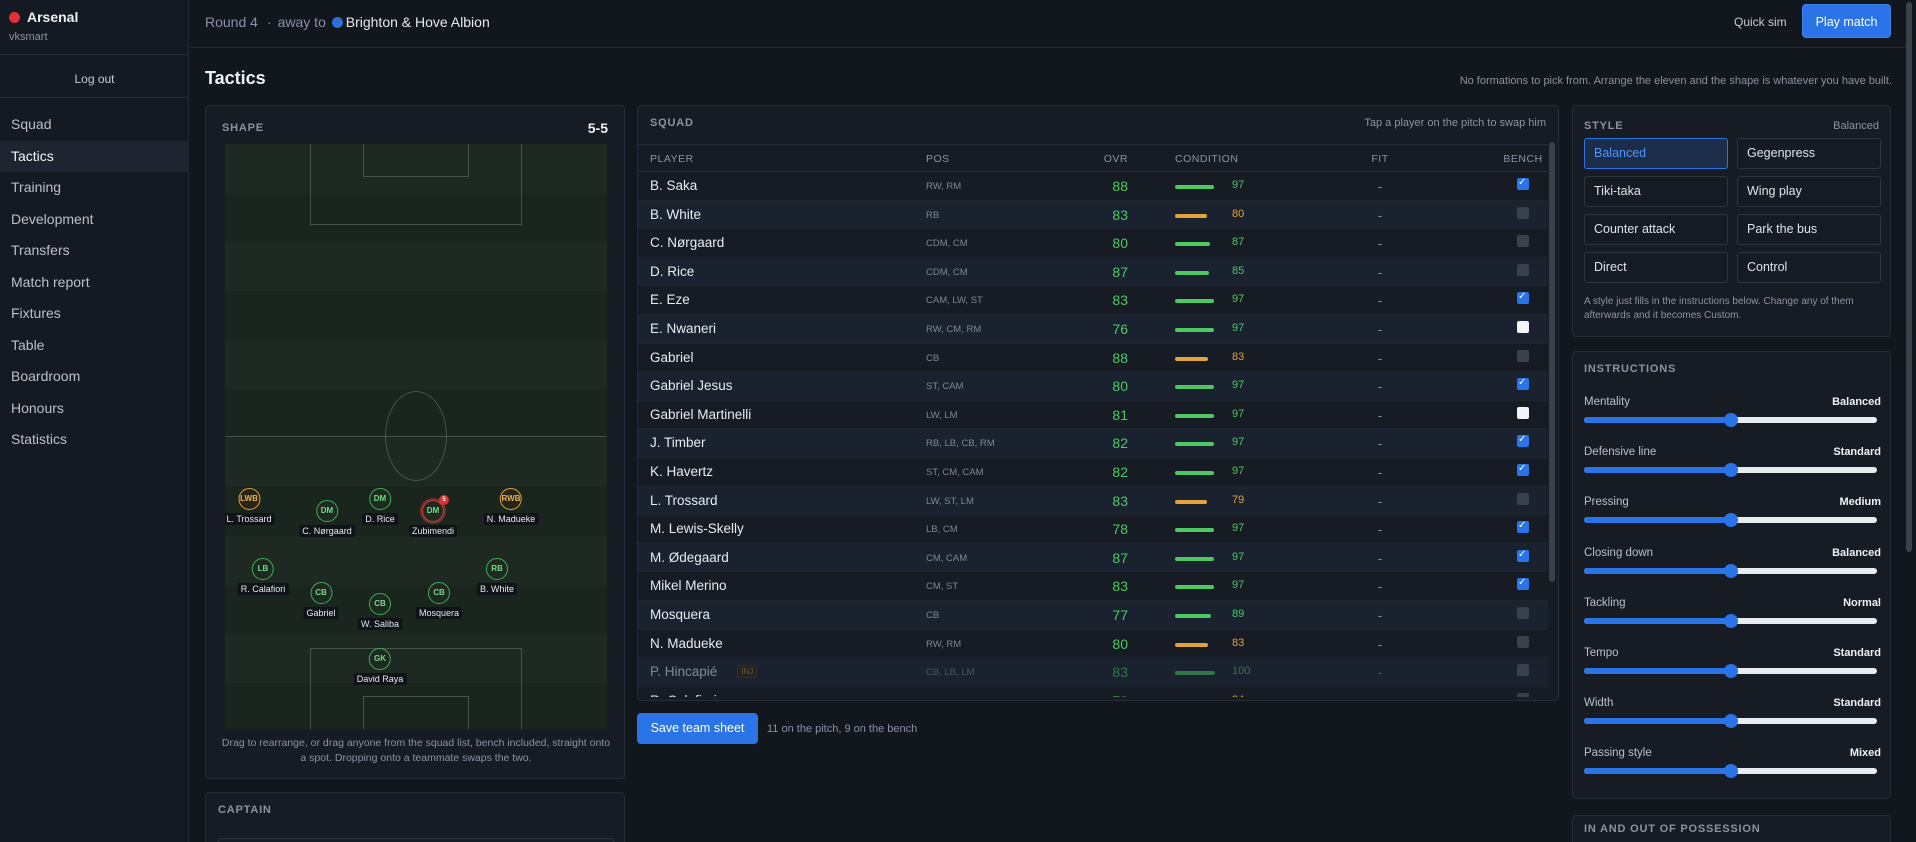  I want to click on sidebar-item-match-report: Match report, so click(50, 281).